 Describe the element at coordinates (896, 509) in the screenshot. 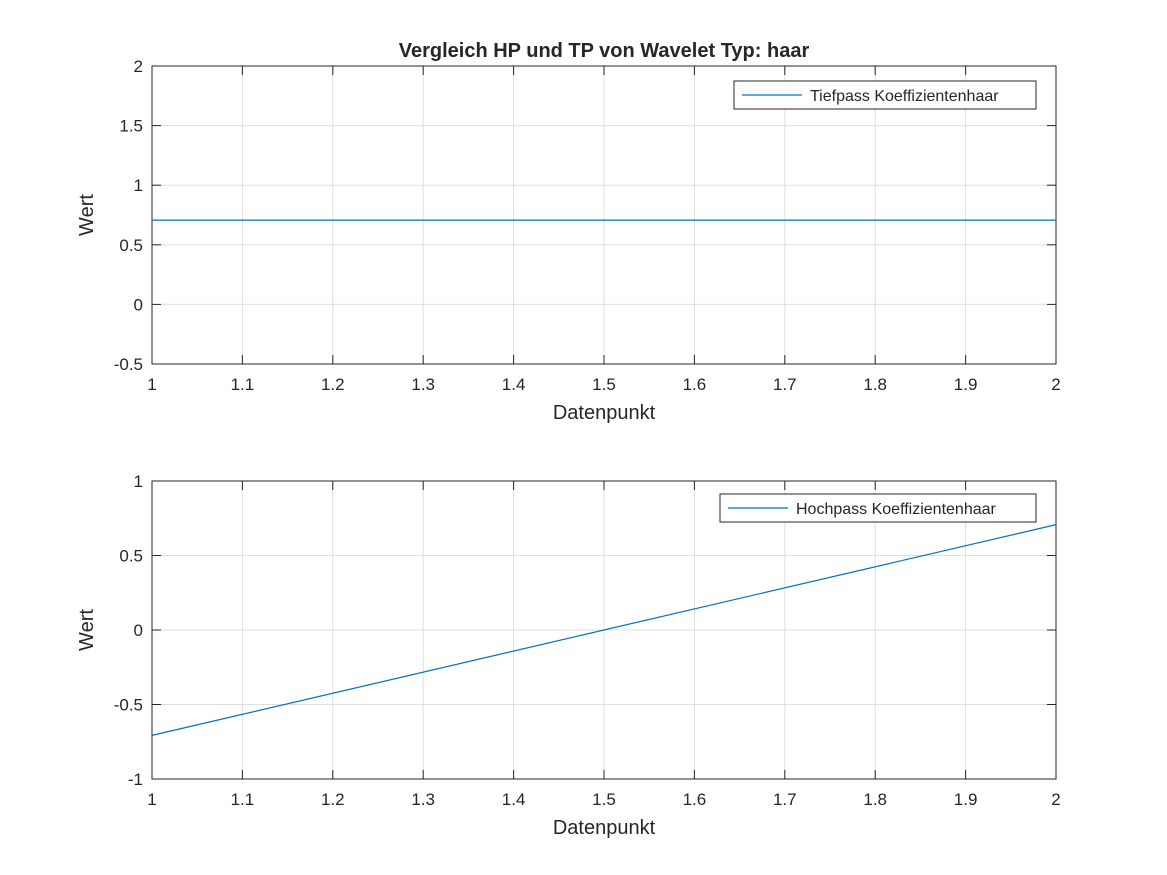

I see `legend-entry: Hochpass Koeffizientenhaar` at that location.